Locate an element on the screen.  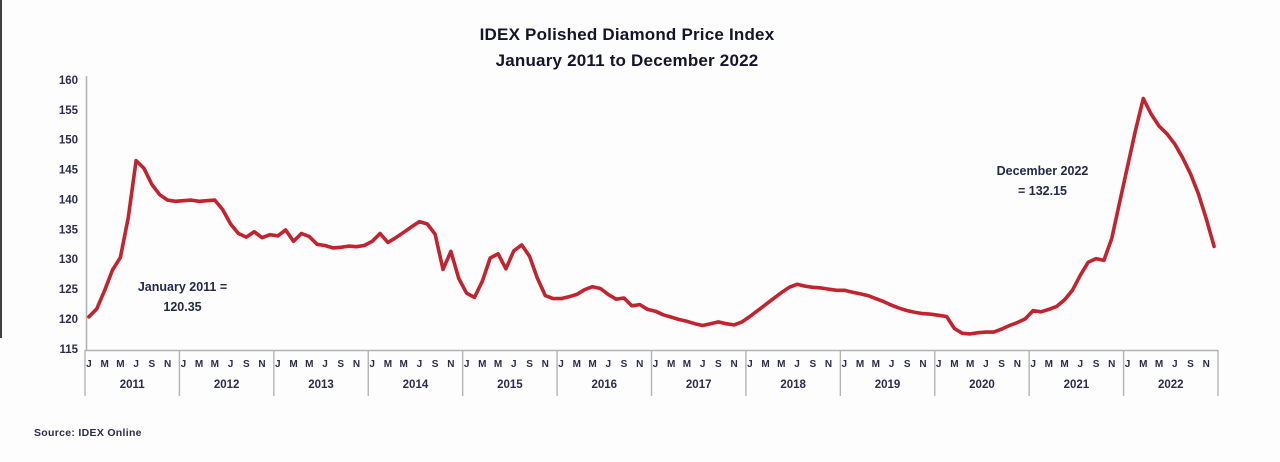
x-axis-year-label: 2011 is located at coordinates (133, 385).